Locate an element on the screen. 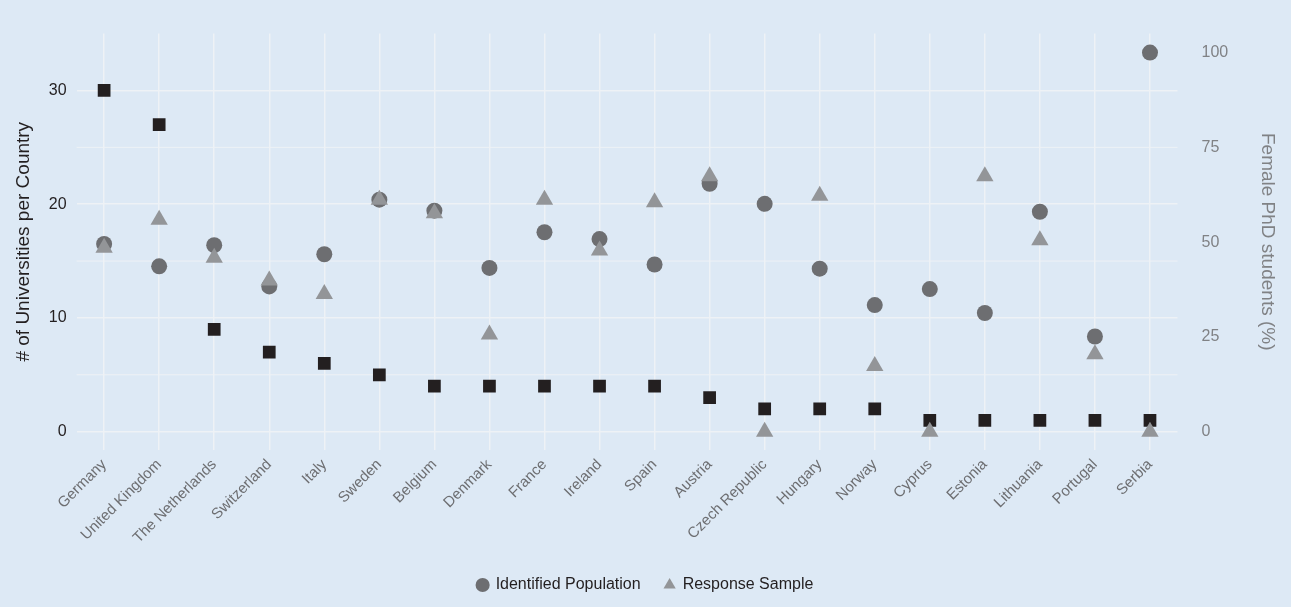 This screenshot has width=1291, height=607. y2-tick-label: 25 is located at coordinates (1210, 336).